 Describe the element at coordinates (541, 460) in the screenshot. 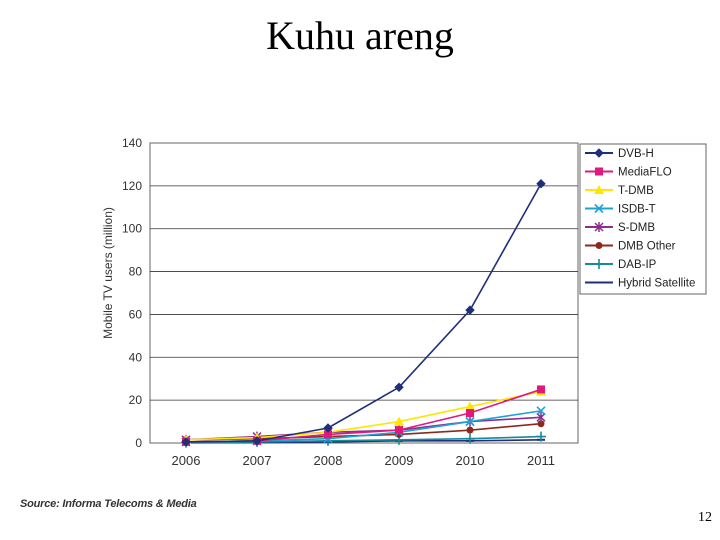

I see `x-tick-label: 2011` at that location.